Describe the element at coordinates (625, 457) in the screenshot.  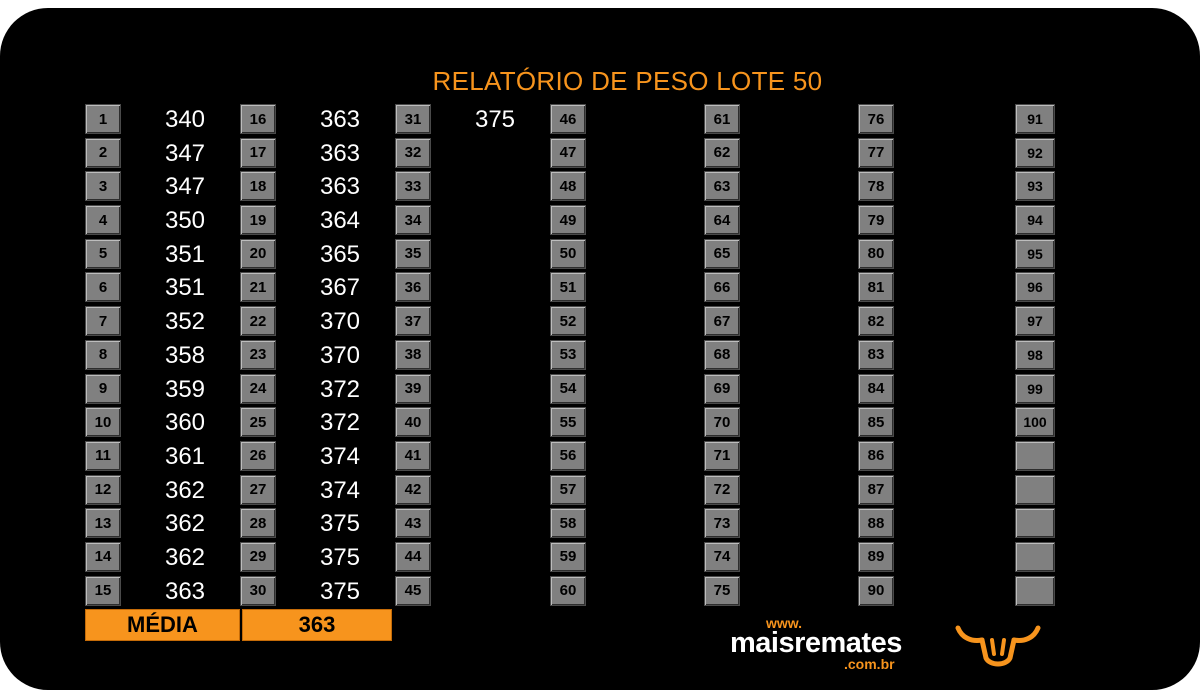
I see `weight-row: 56` at that location.